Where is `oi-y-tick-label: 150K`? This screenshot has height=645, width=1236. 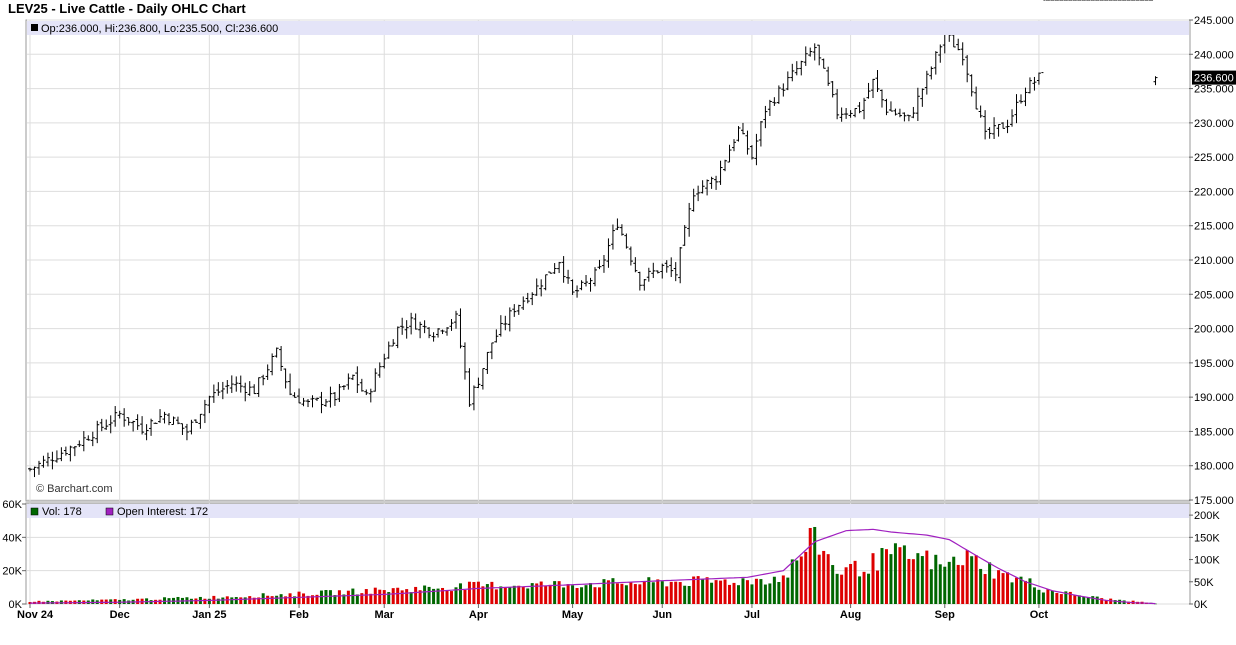
oi-y-tick-label: 150K is located at coordinates (1207, 538).